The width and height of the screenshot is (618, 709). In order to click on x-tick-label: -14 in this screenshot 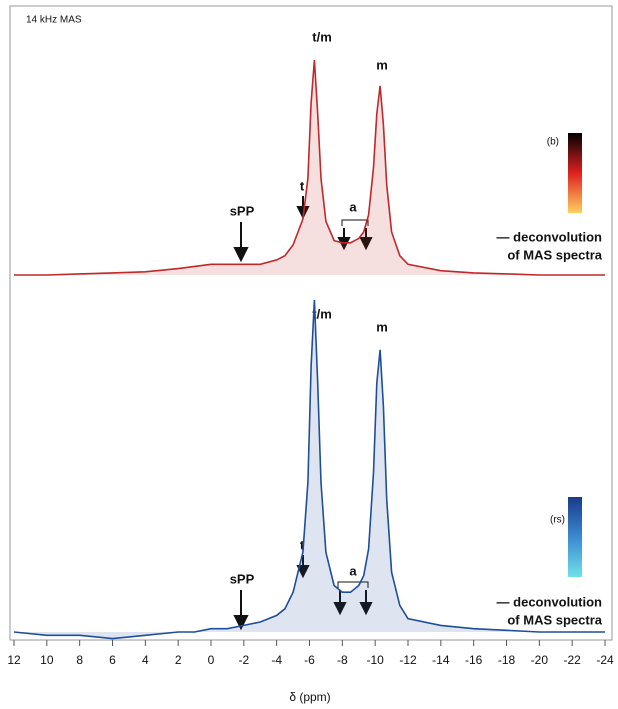, I will do `click(441, 660)`.